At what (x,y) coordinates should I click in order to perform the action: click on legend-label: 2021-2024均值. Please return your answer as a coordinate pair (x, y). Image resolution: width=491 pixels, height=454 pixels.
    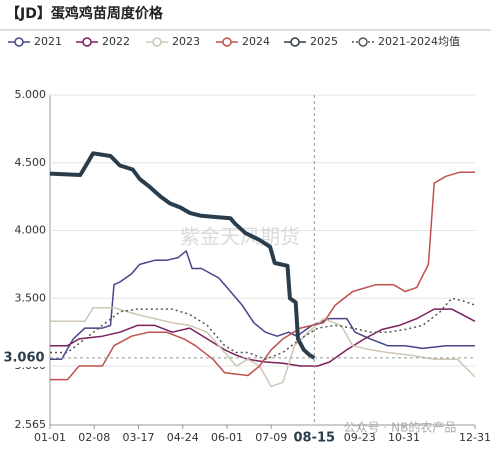
    Looking at the image, I should click on (419, 41).